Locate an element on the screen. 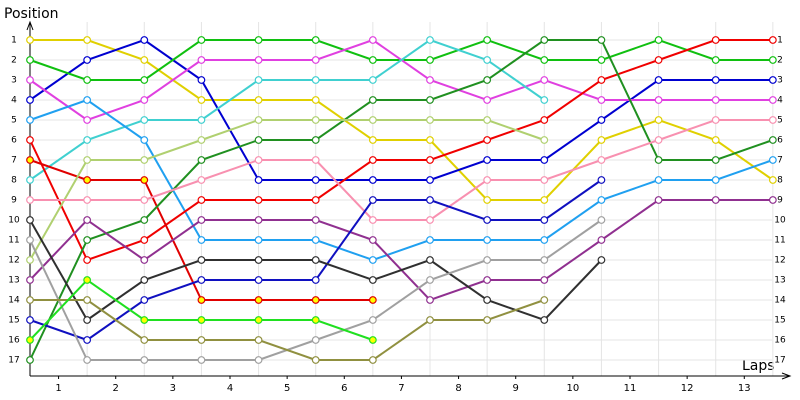 This screenshot has height=400, width=800. y-tick-label: 10 is located at coordinates (14, 221).